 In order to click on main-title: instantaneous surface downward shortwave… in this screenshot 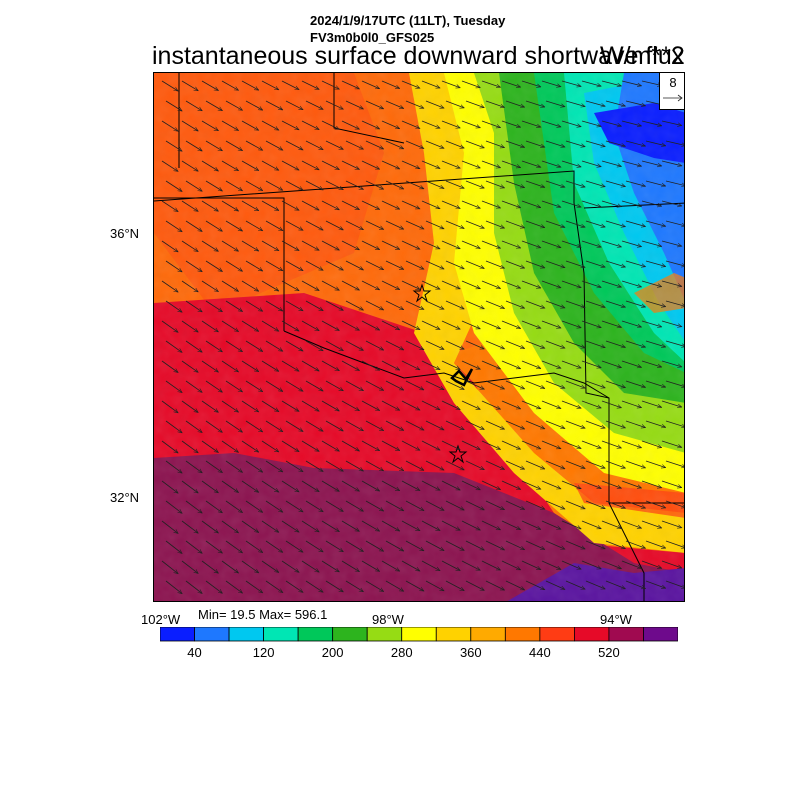, I will do `click(418, 56)`.